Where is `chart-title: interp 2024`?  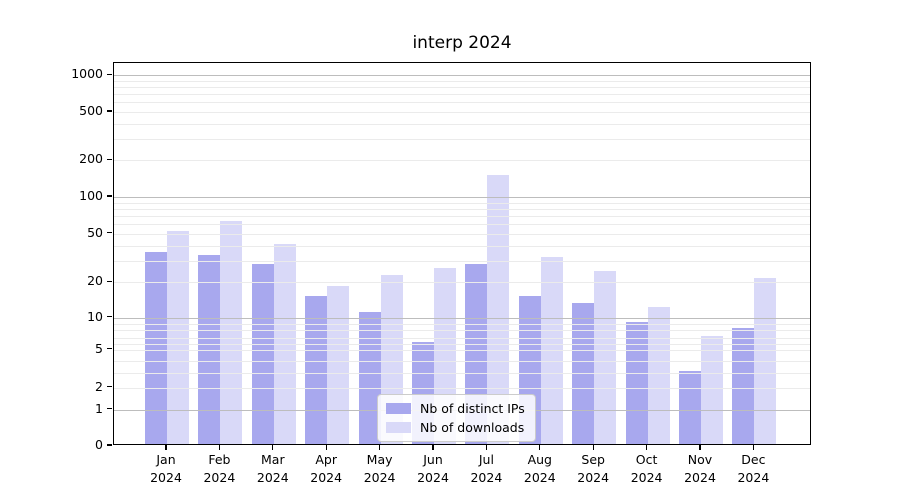
chart-title: interp 2024 is located at coordinates (462, 43).